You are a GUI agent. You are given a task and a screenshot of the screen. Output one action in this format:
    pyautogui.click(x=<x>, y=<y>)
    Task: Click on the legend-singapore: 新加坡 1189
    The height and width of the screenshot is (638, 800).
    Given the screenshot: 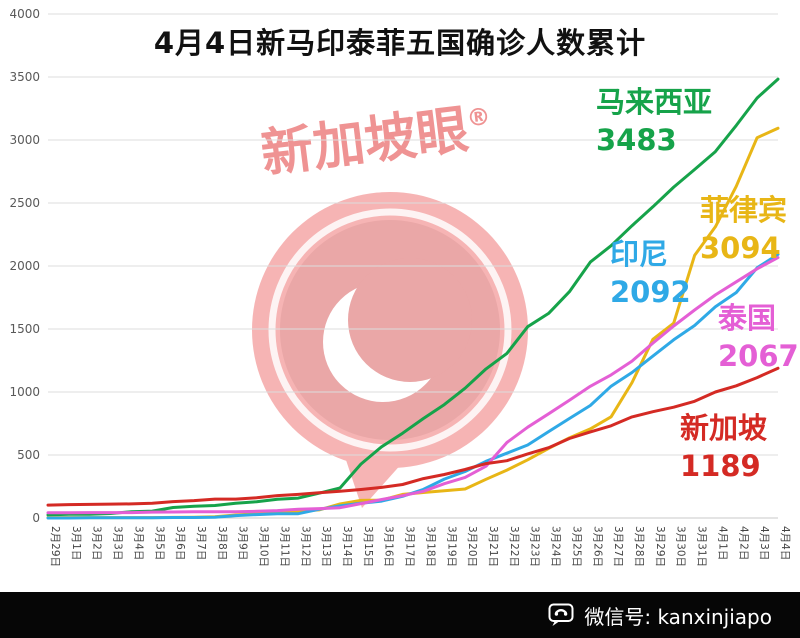 What is the action you would take?
    pyautogui.click(x=723, y=447)
    